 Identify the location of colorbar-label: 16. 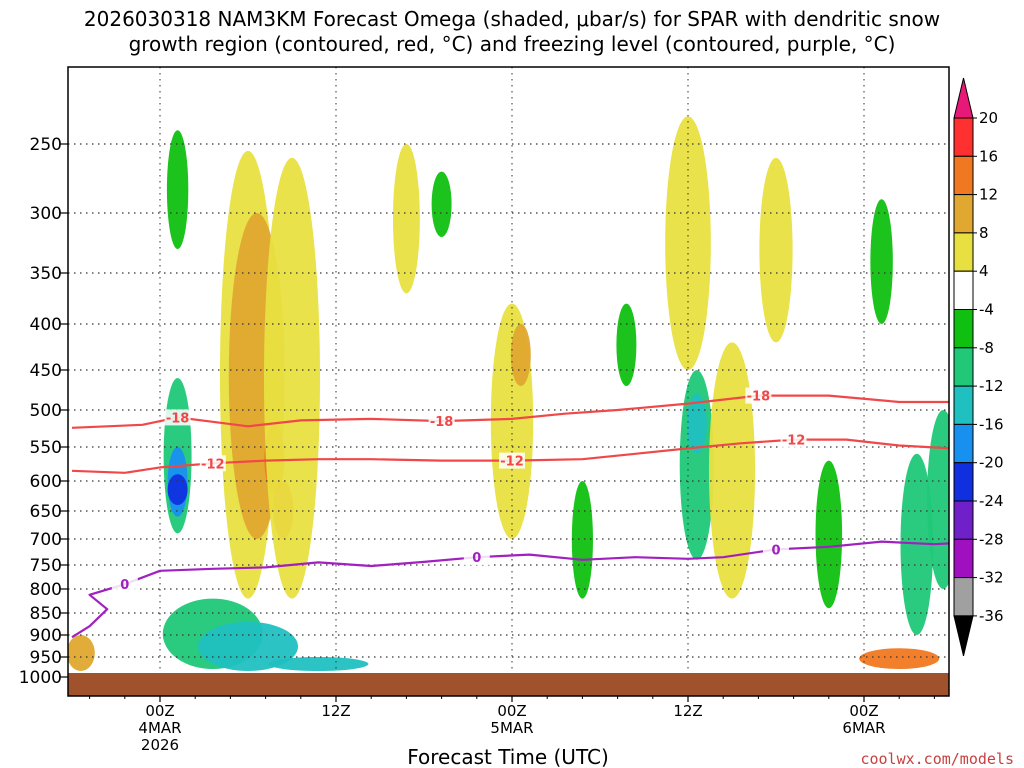
(988, 156).